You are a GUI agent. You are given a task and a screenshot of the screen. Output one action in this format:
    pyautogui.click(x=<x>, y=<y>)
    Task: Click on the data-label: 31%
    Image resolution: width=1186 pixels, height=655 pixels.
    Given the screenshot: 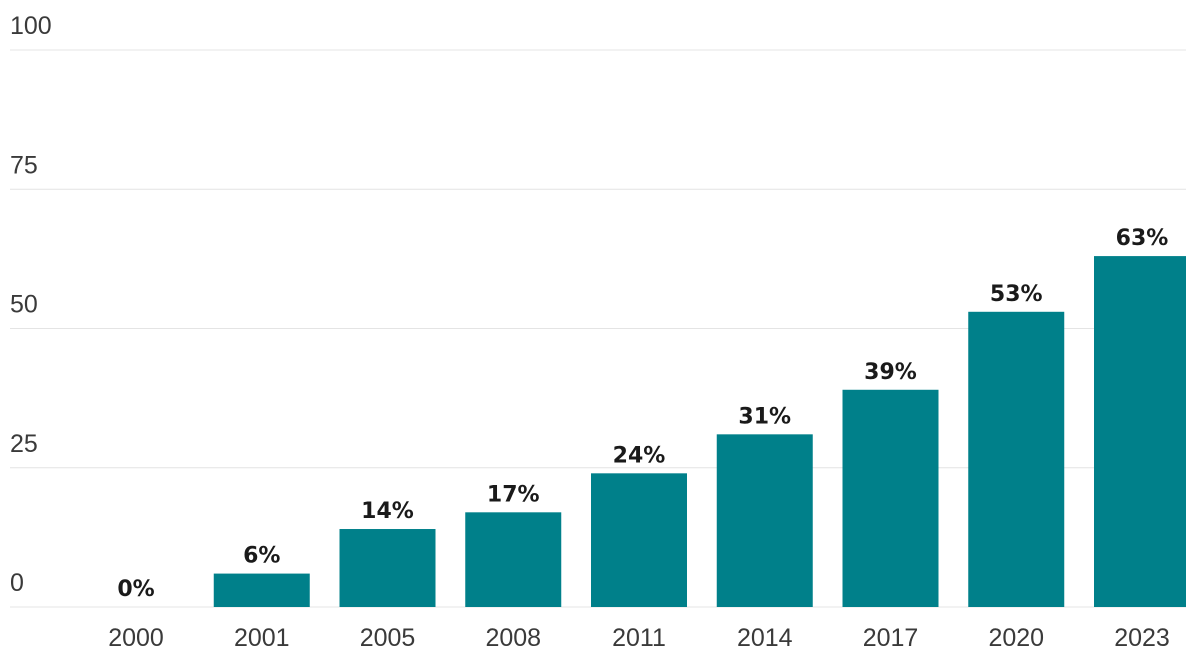 What is the action you would take?
    pyautogui.click(x=764, y=416)
    